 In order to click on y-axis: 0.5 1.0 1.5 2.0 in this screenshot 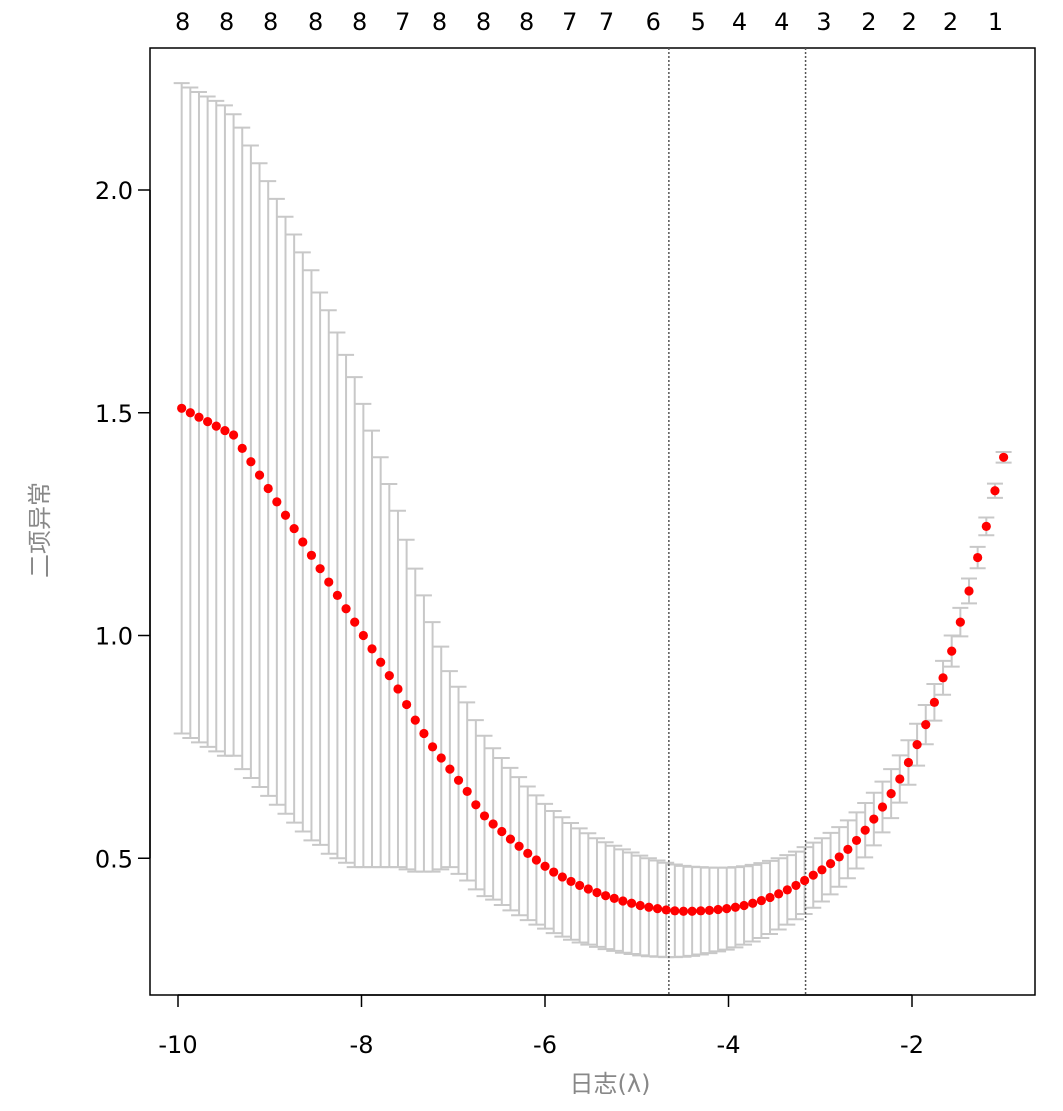, I will do `click(123, 525)`.